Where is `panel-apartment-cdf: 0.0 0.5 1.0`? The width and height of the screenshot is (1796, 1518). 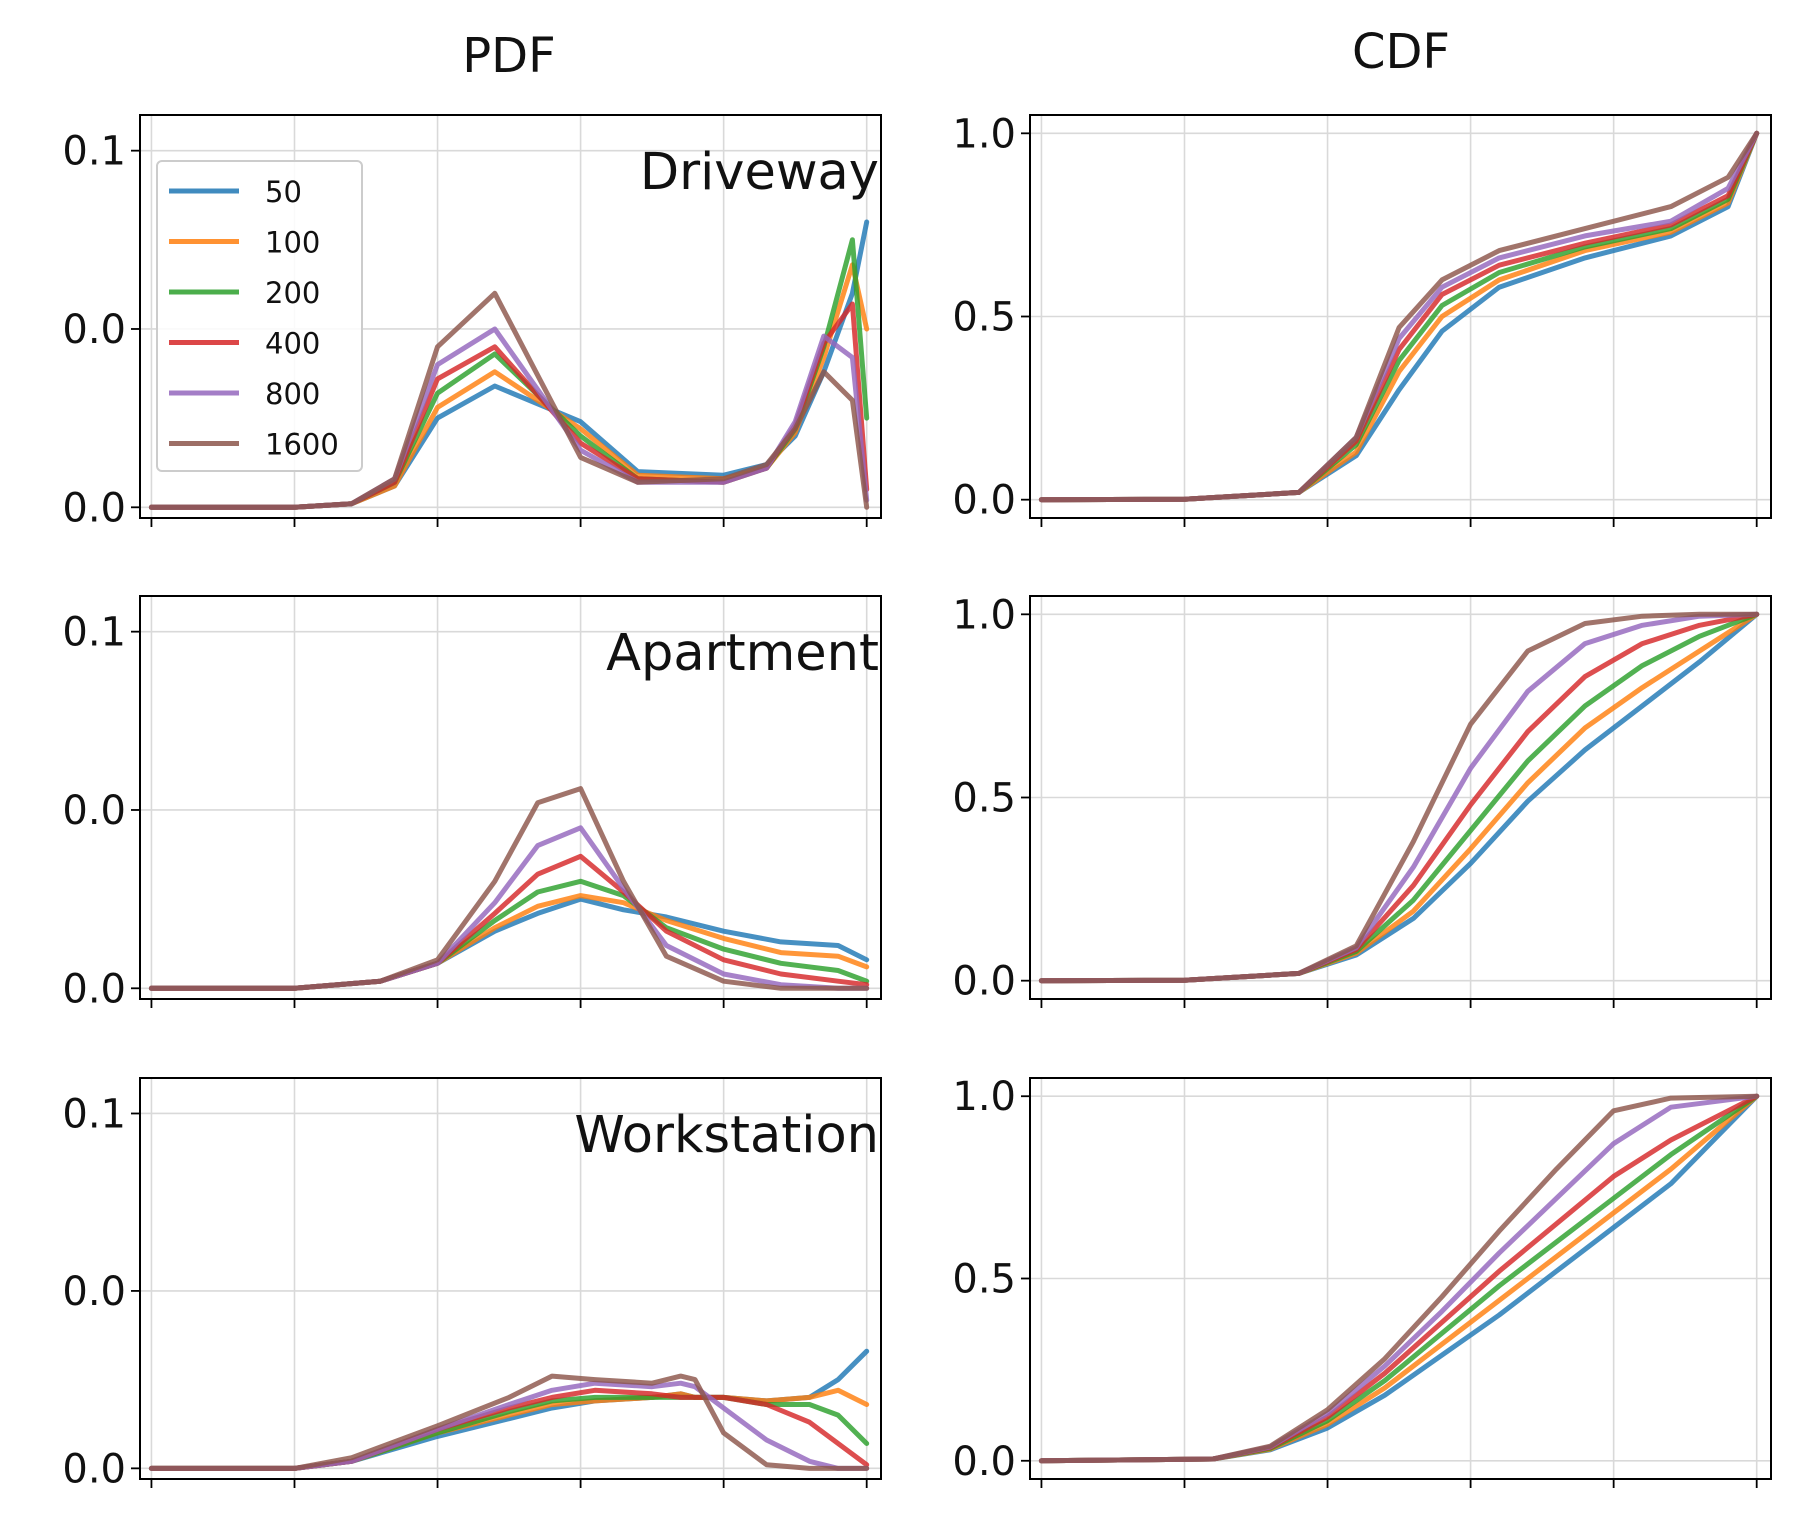 panel-apartment-cdf: 0.0 0.5 1.0 is located at coordinates (1362, 800).